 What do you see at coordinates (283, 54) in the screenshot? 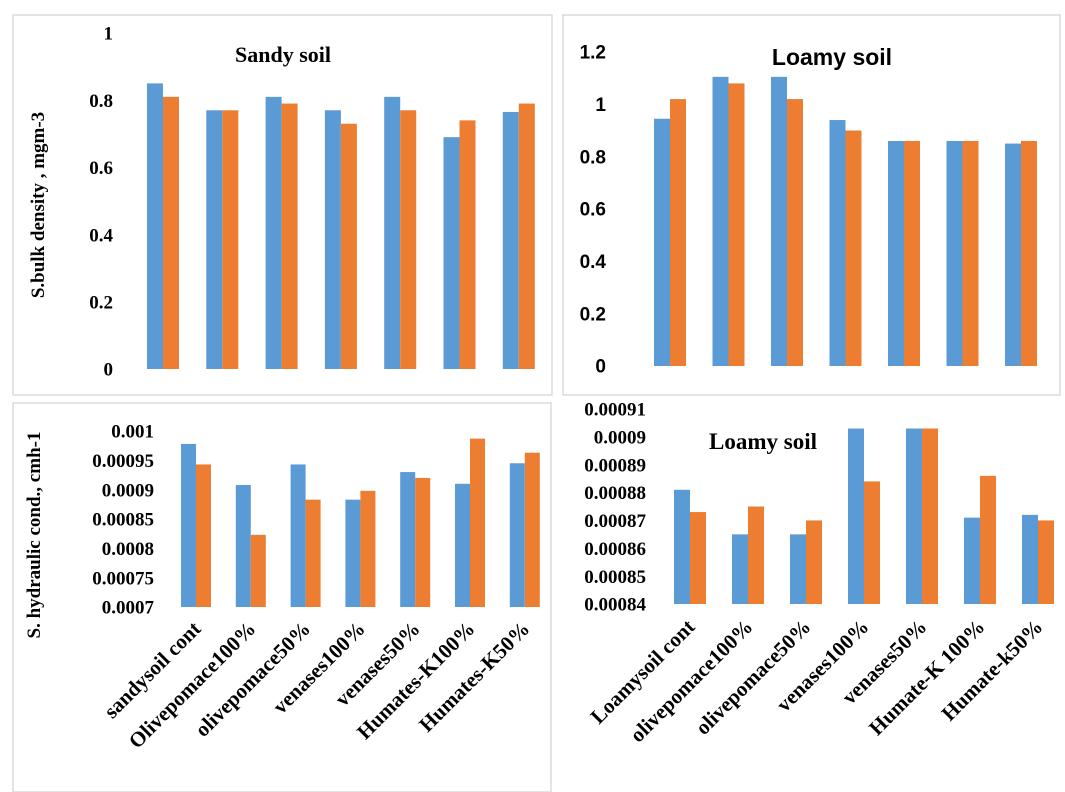
I see `chart-title: Sandy soil` at bounding box center [283, 54].